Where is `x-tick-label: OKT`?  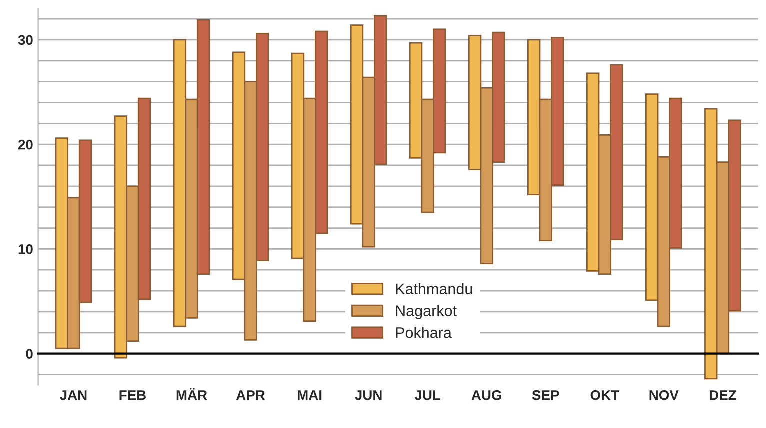 x-tick-label: OKT is located at coordinates (605, 395).